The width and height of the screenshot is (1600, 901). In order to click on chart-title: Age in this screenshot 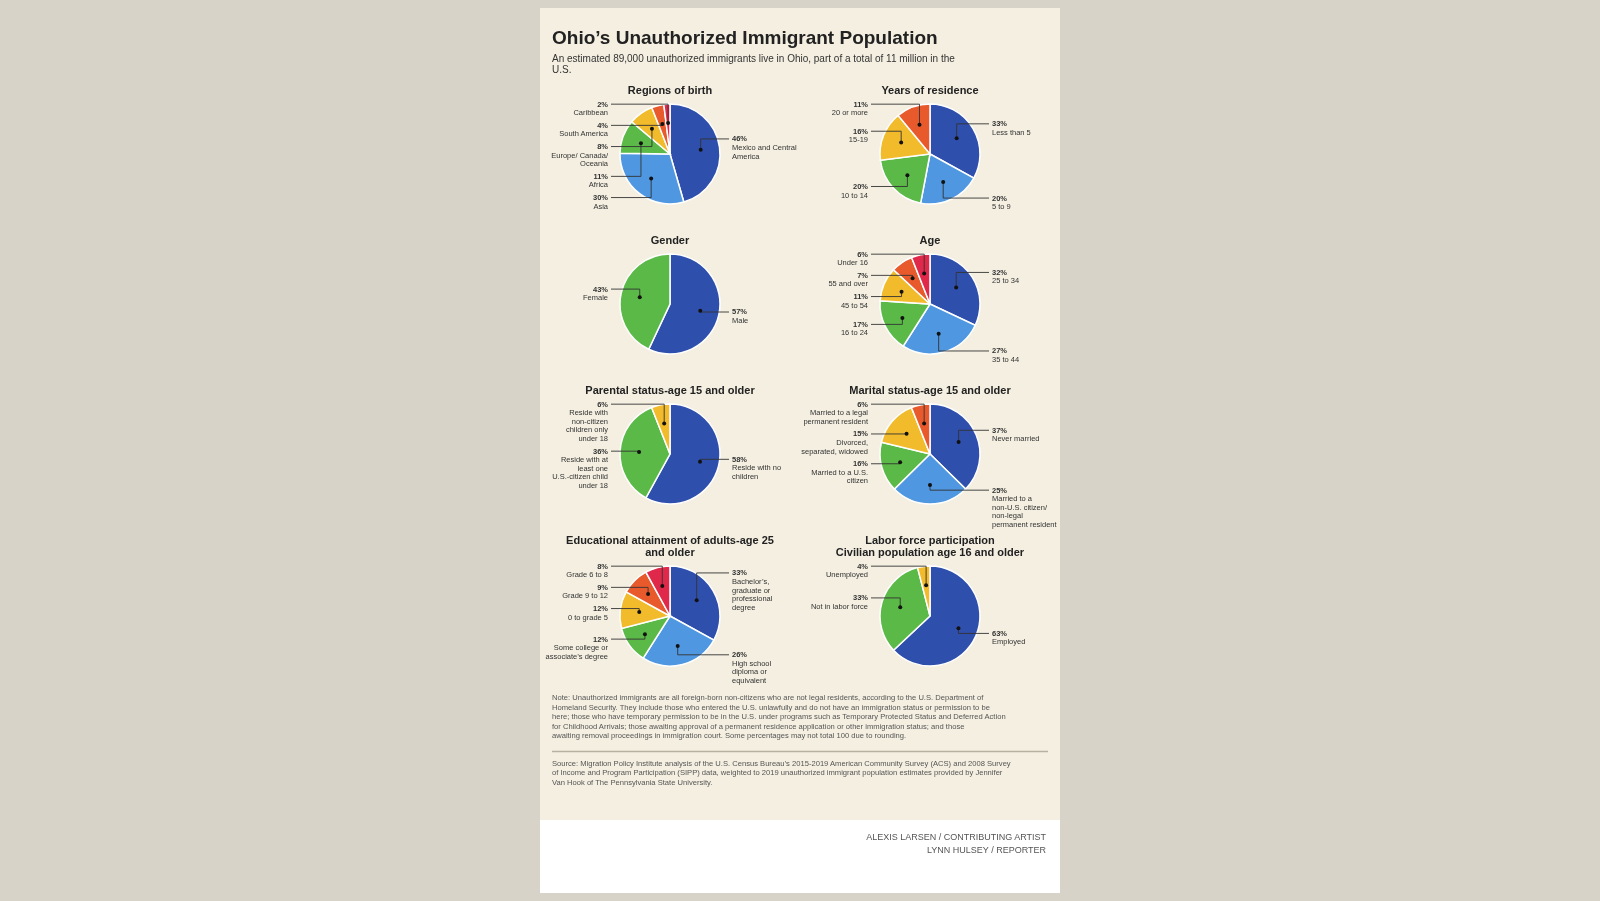, I will do `click(930, 240)`.